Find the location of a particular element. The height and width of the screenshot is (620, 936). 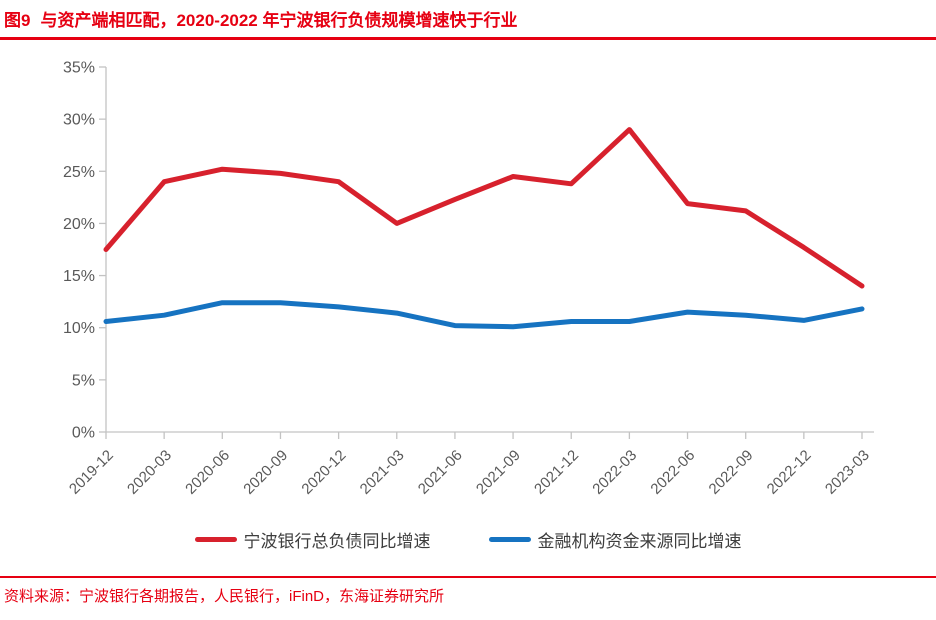

x-axis-tick-label: 2022-03 is located at coordinates (614, 472).